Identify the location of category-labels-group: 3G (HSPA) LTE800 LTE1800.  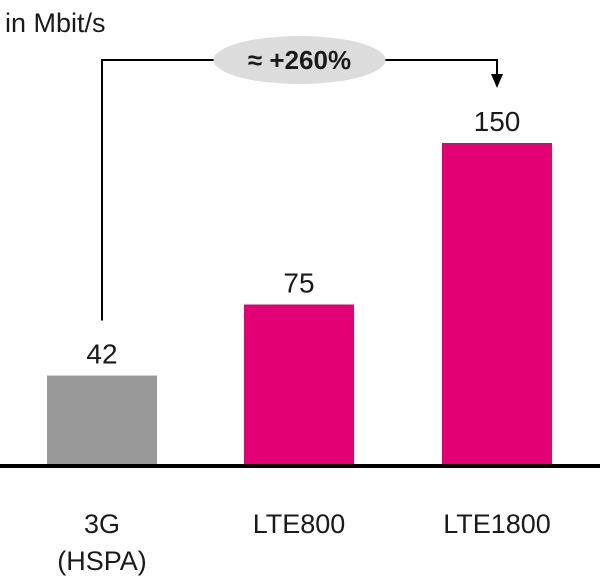
(304, 542).